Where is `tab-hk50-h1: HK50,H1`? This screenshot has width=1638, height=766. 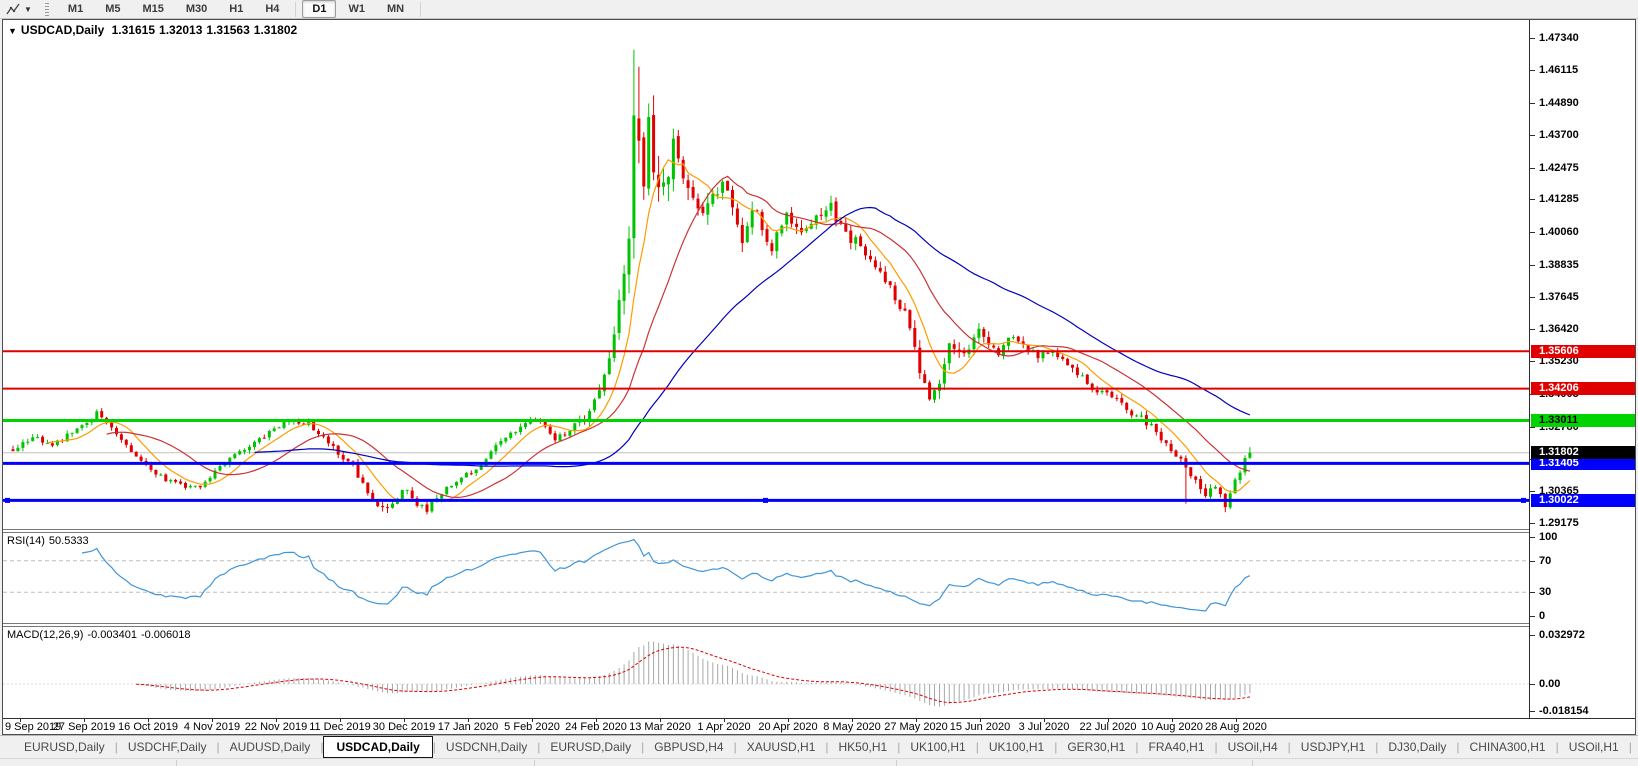
tab-hk50-h1: HK50,H1 is located at coordinates (863, 747).